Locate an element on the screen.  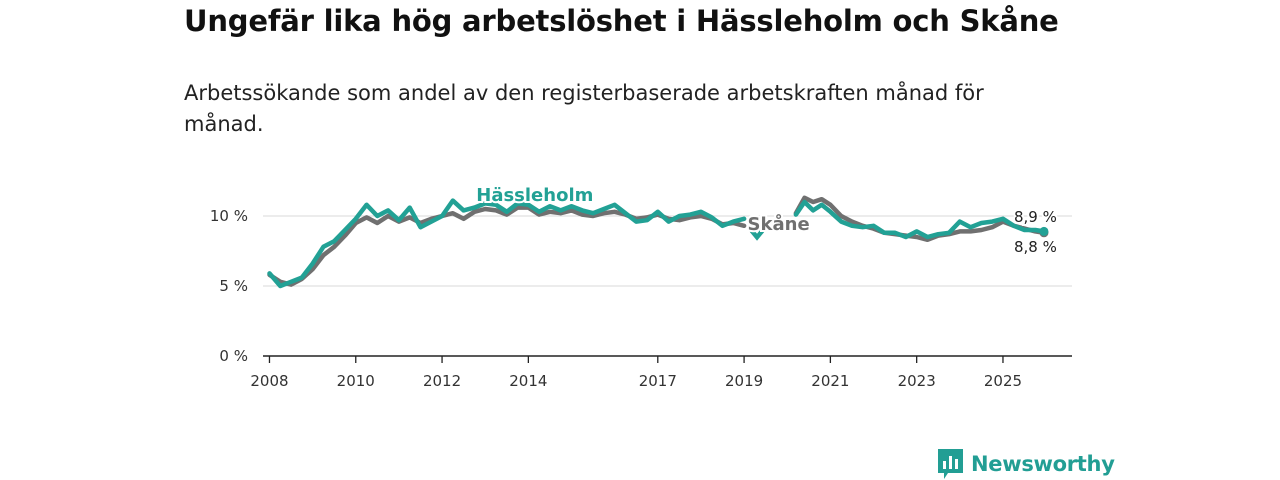
x-tick-label: 2017 is located at coordinates (658, 381).